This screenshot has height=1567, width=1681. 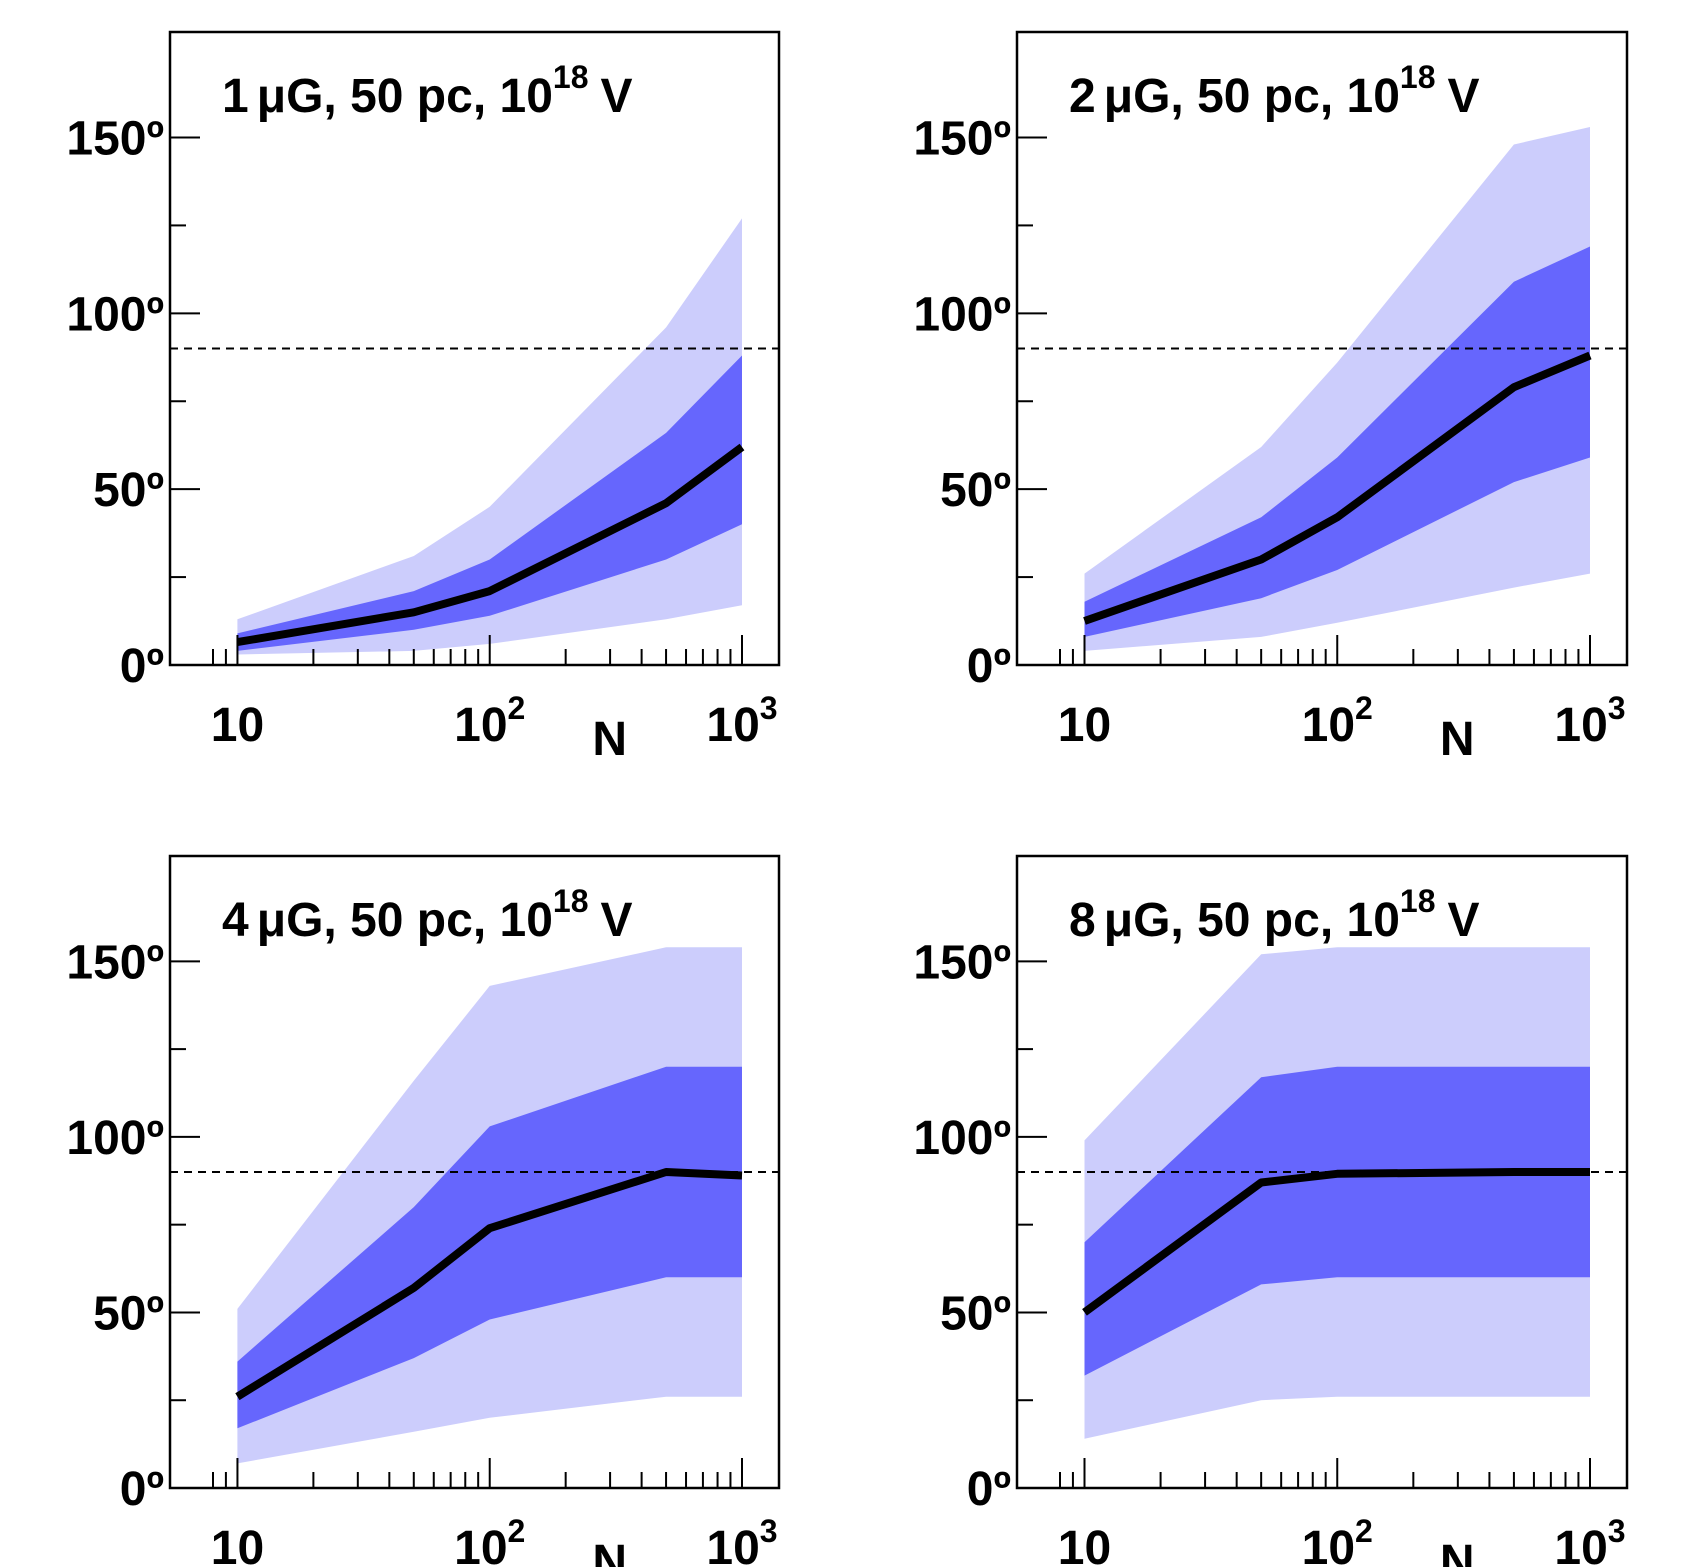 What do you see at coordinates (1082, 96) in the screenshot?
I see `title-prefix: 2` at bounding box center [1082, 96].